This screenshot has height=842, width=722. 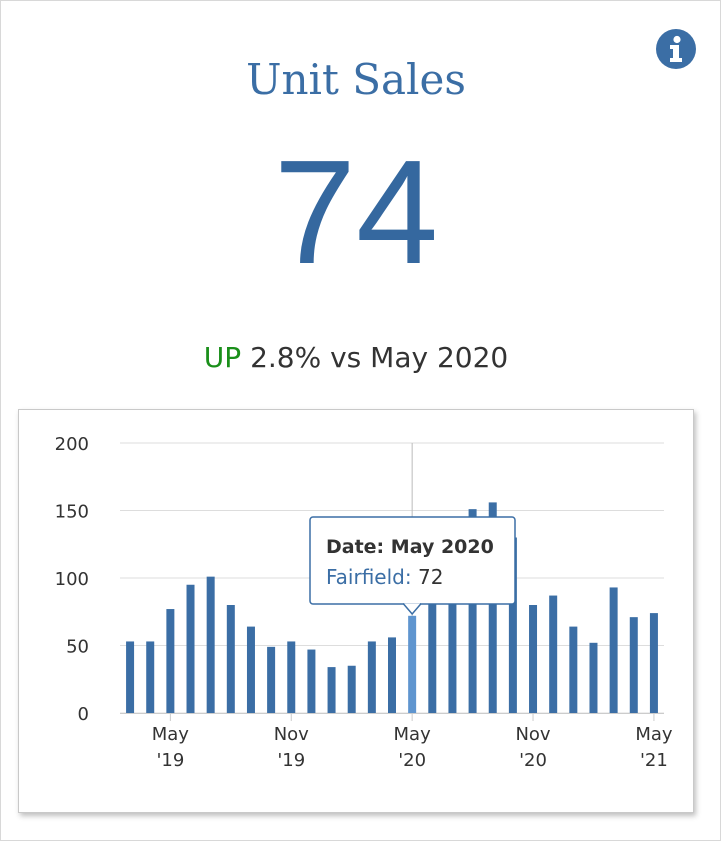 I want to click on tooltip-date-value: May 2020, so click(x=442, y=547).